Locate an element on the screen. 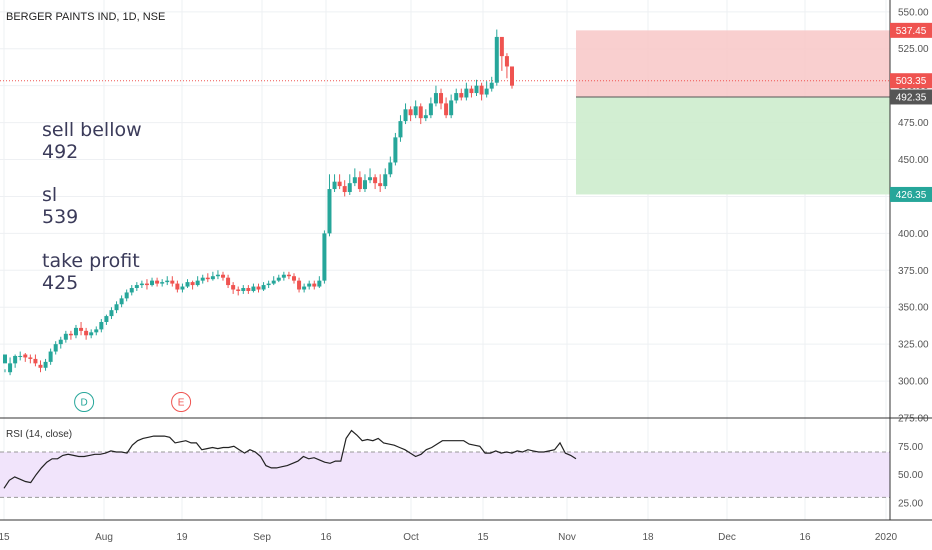 This screenshot has height=550, width=932. stop-loss-zone is located at coordinates (733, 63).